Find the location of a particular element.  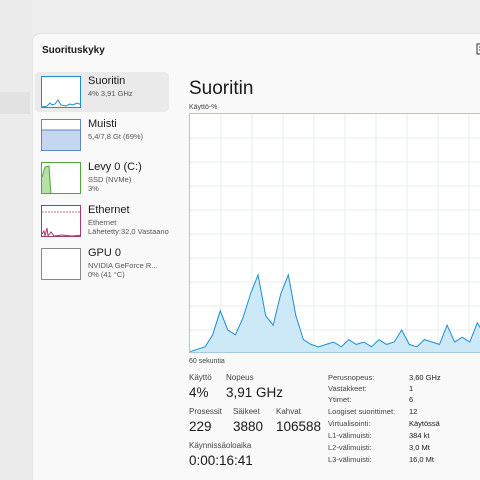

sidebar-item-sub: 5,4/7,8 Gt (69%) is located at coordinates (116, 136).